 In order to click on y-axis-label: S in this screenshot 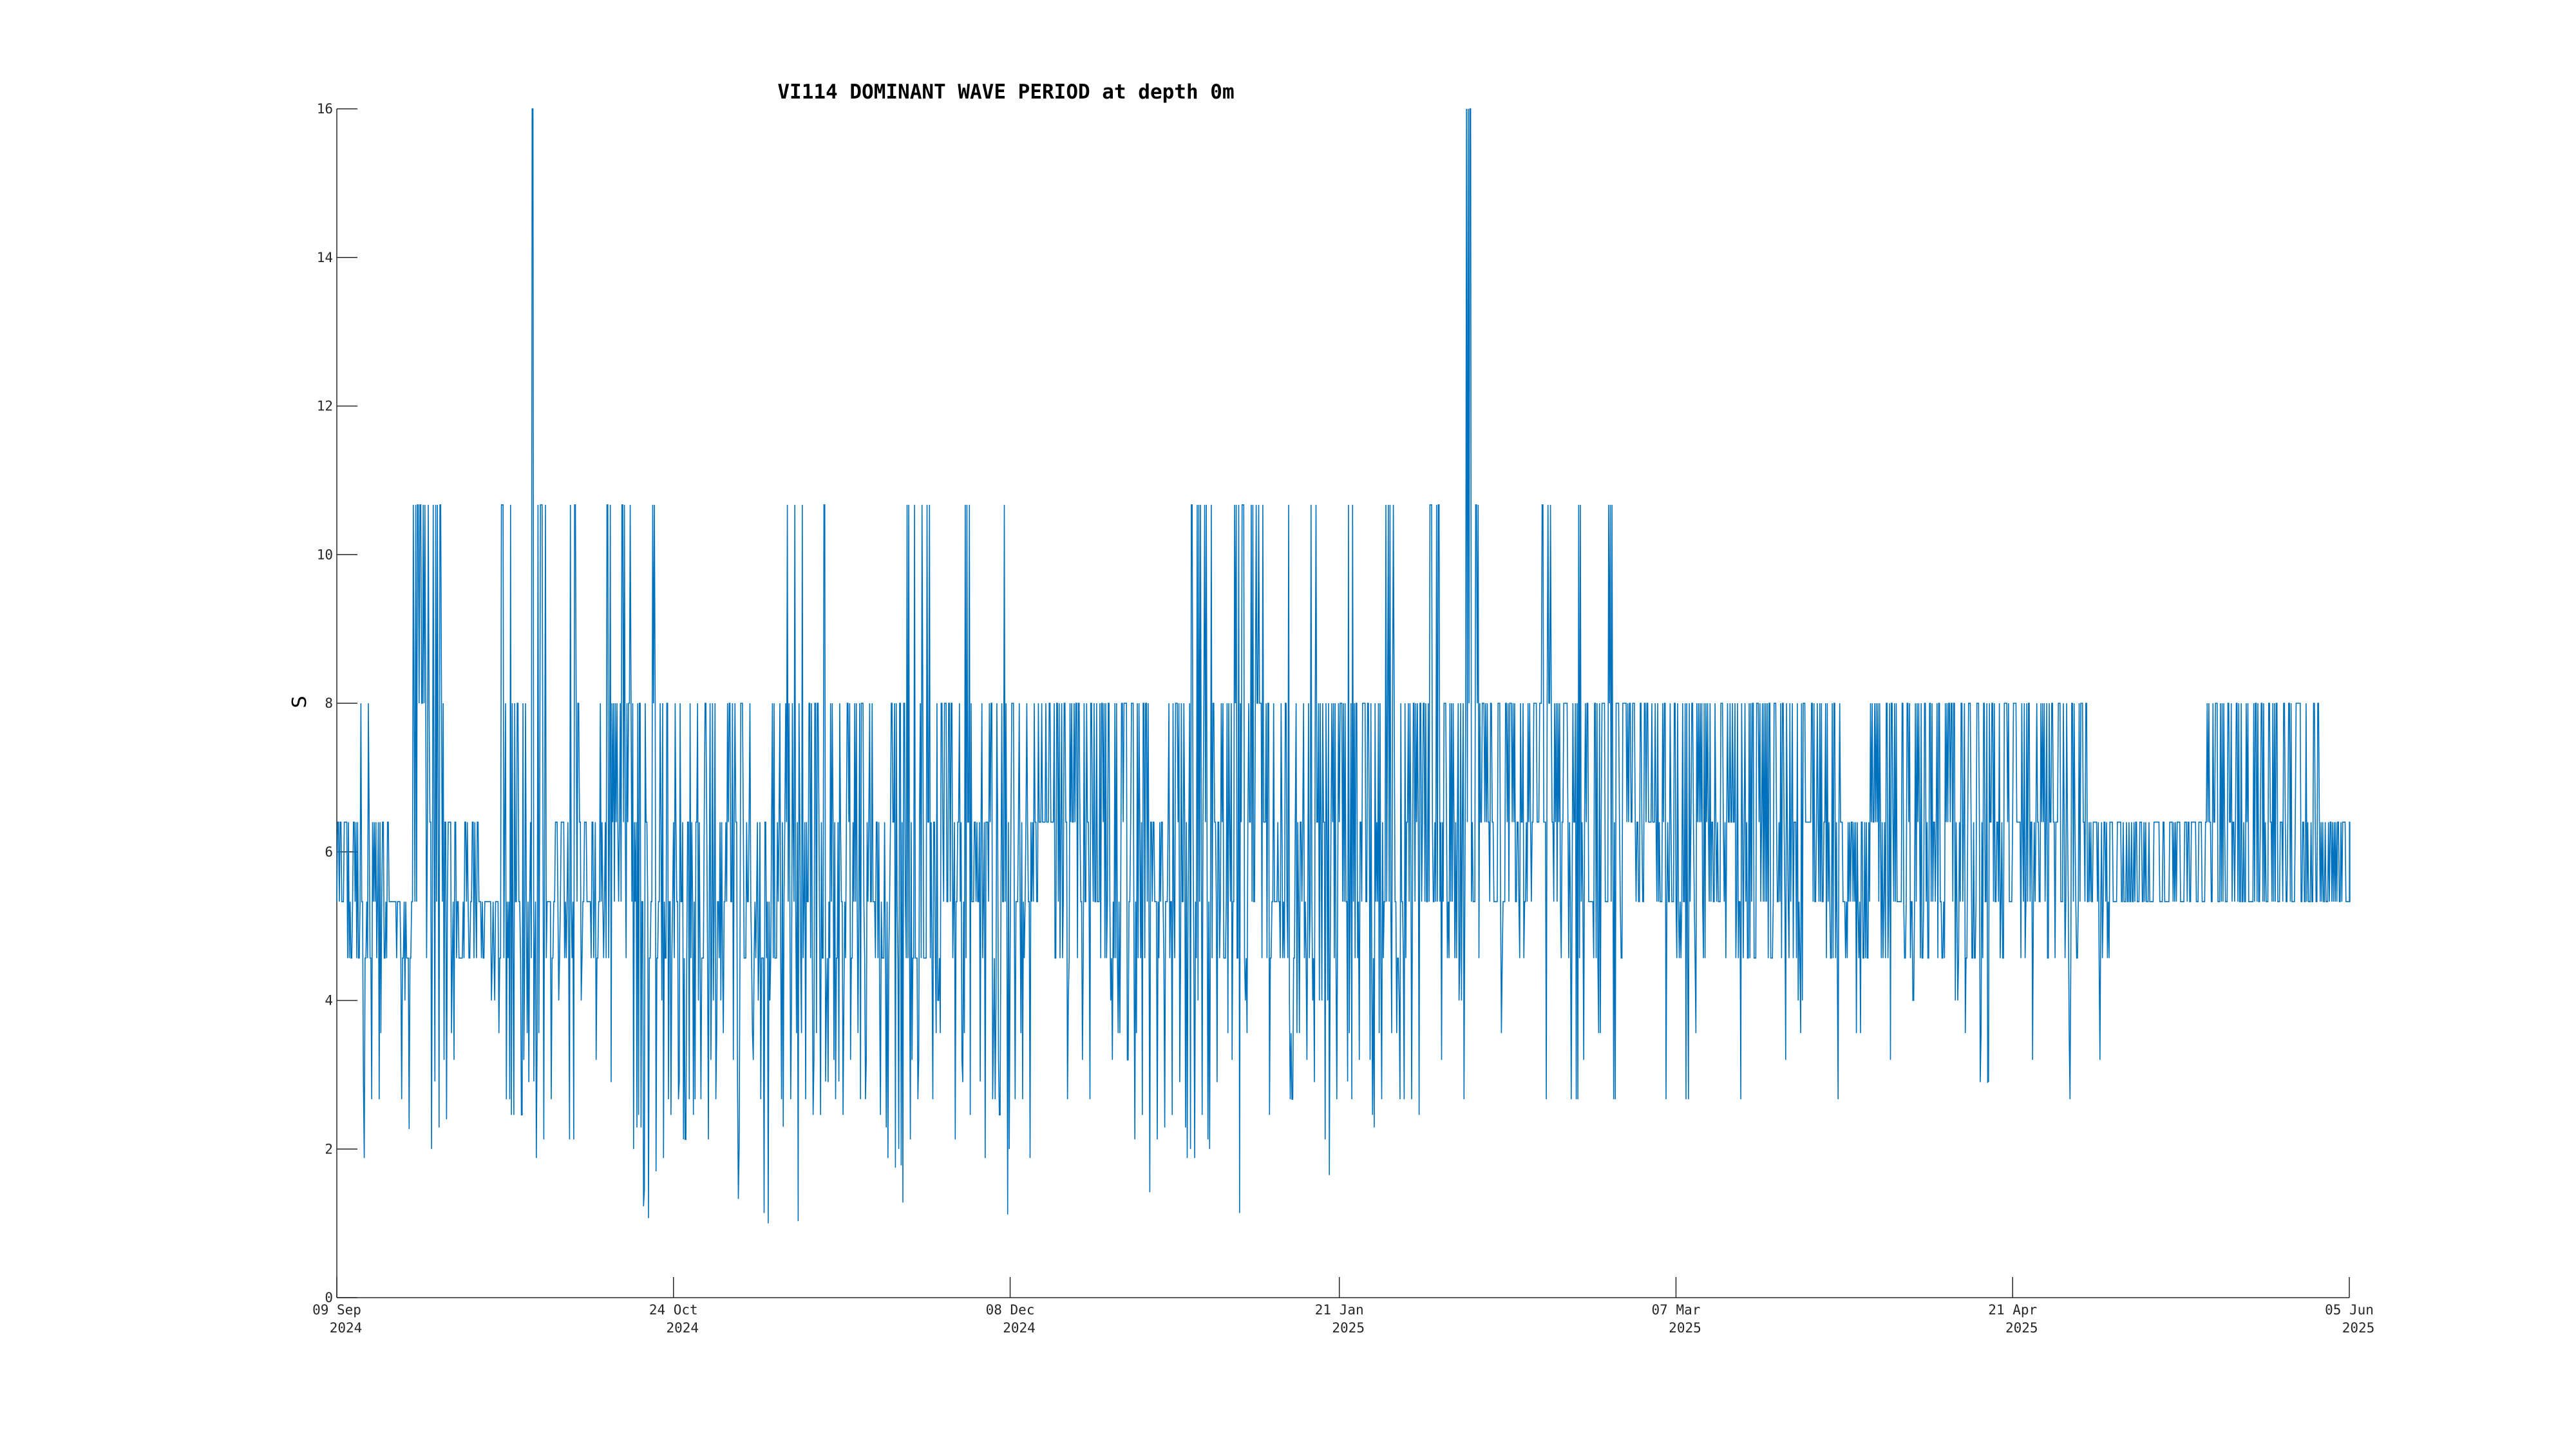, I will do `click(300, 702)`.